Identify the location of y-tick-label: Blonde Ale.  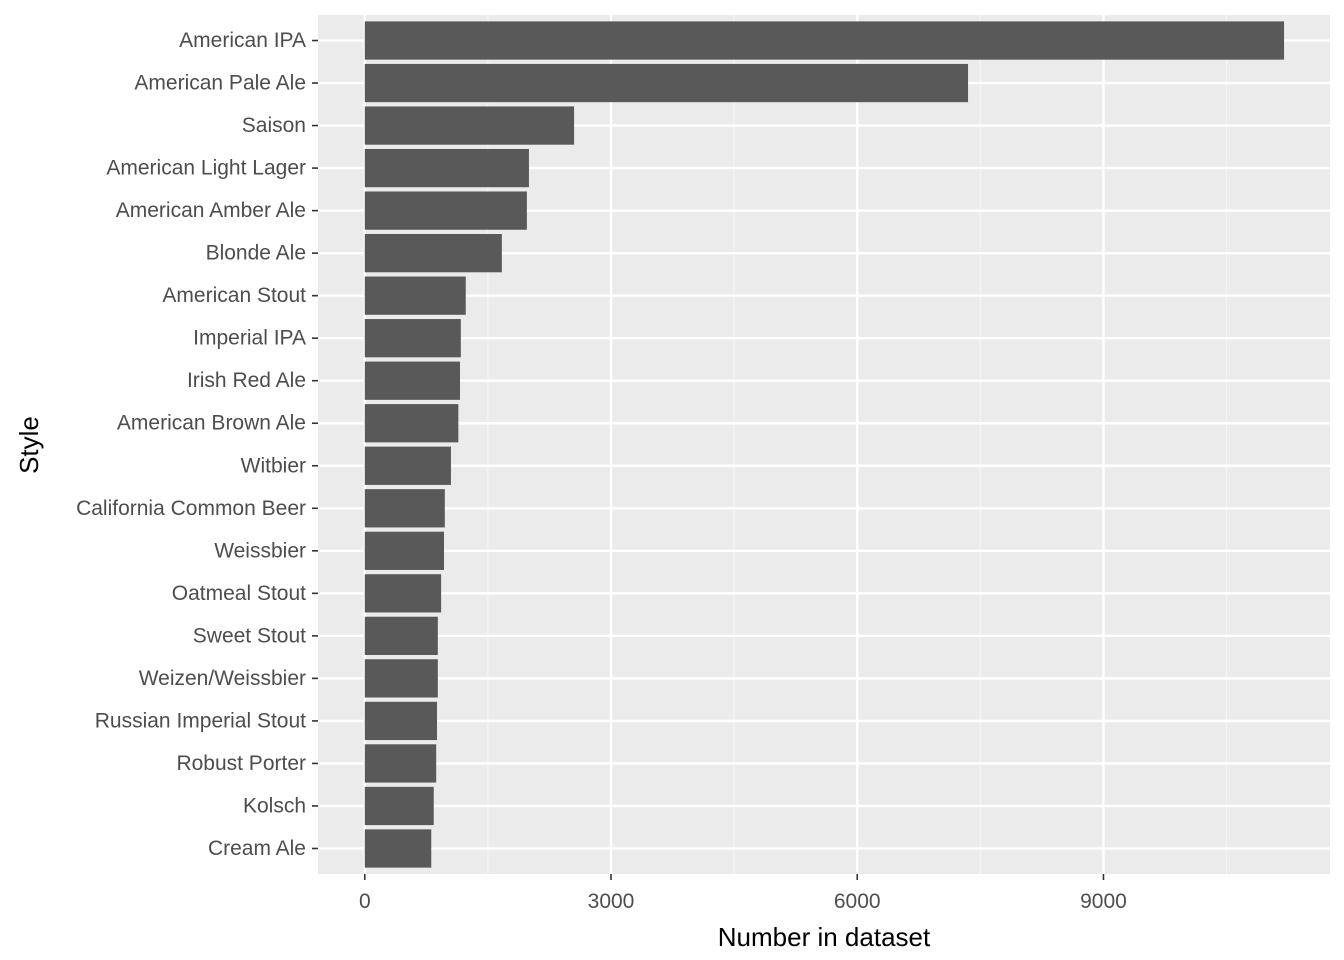
(256, 253).